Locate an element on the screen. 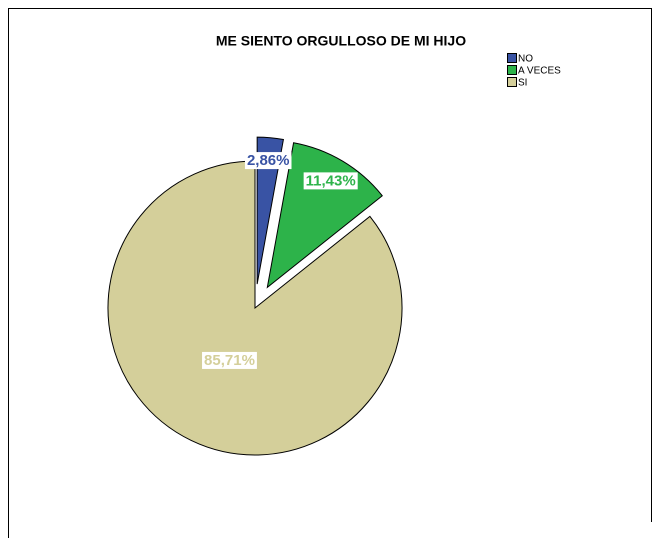 The width and height of the screenshot is (657, 538). data-label: 11,43% is located at coordinates (331, 180).